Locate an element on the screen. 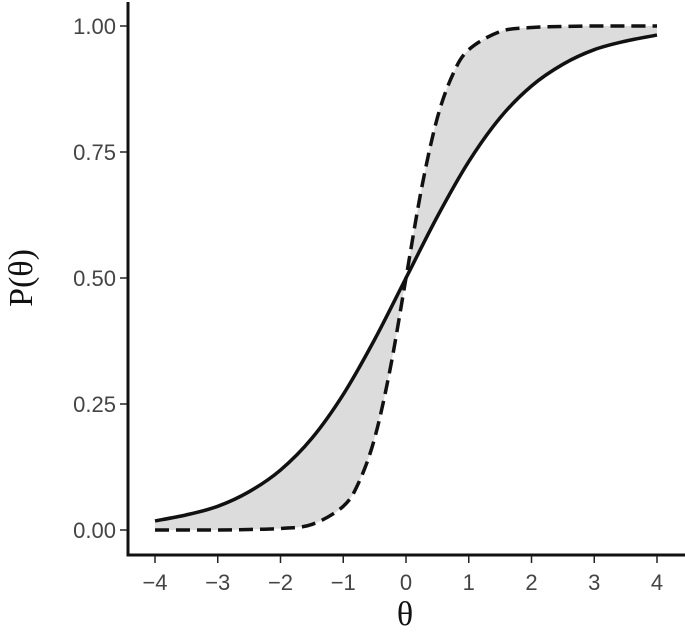  y-tick-label: 0.25 is located at coordinates (94, 404).